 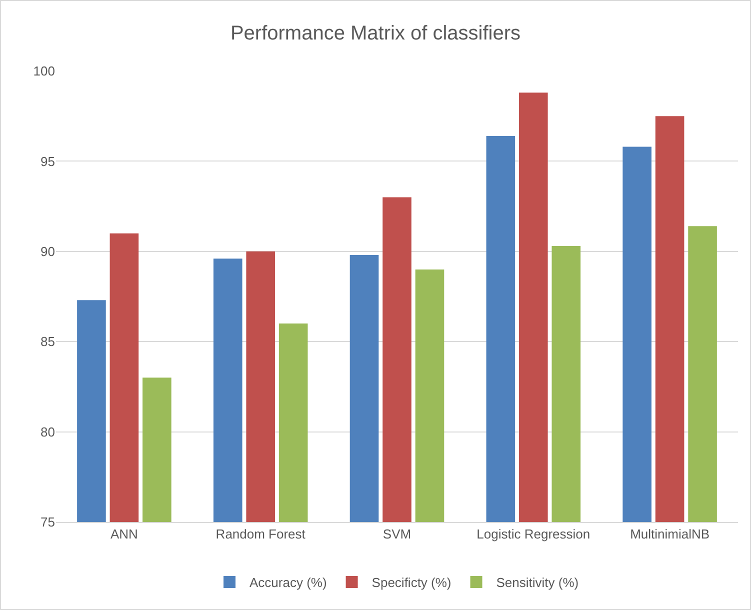 I want to click on y-tick-label: 100, so click(x=44, y=71).